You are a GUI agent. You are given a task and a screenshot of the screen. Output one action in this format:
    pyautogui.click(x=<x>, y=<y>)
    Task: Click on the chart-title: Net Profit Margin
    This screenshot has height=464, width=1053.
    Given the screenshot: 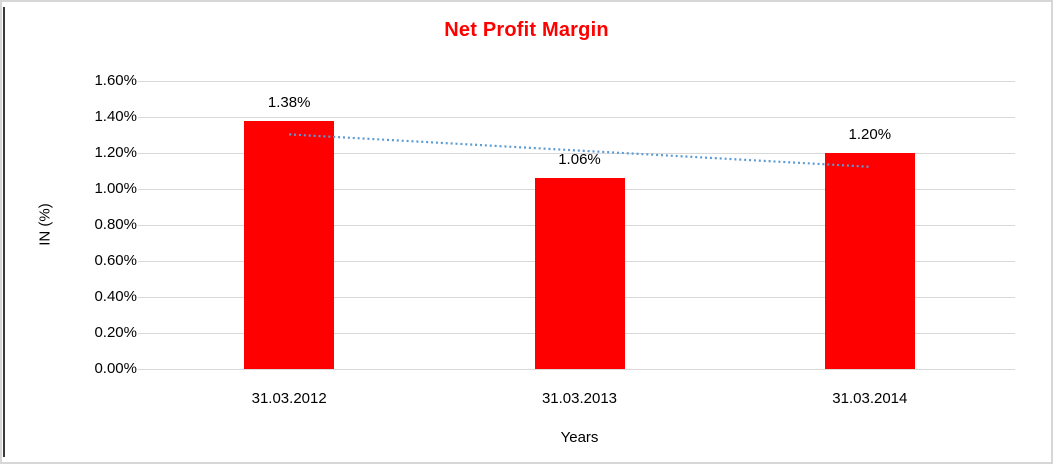 What is the action you would take?
    pyautogui.click(x=526, y=30)
    